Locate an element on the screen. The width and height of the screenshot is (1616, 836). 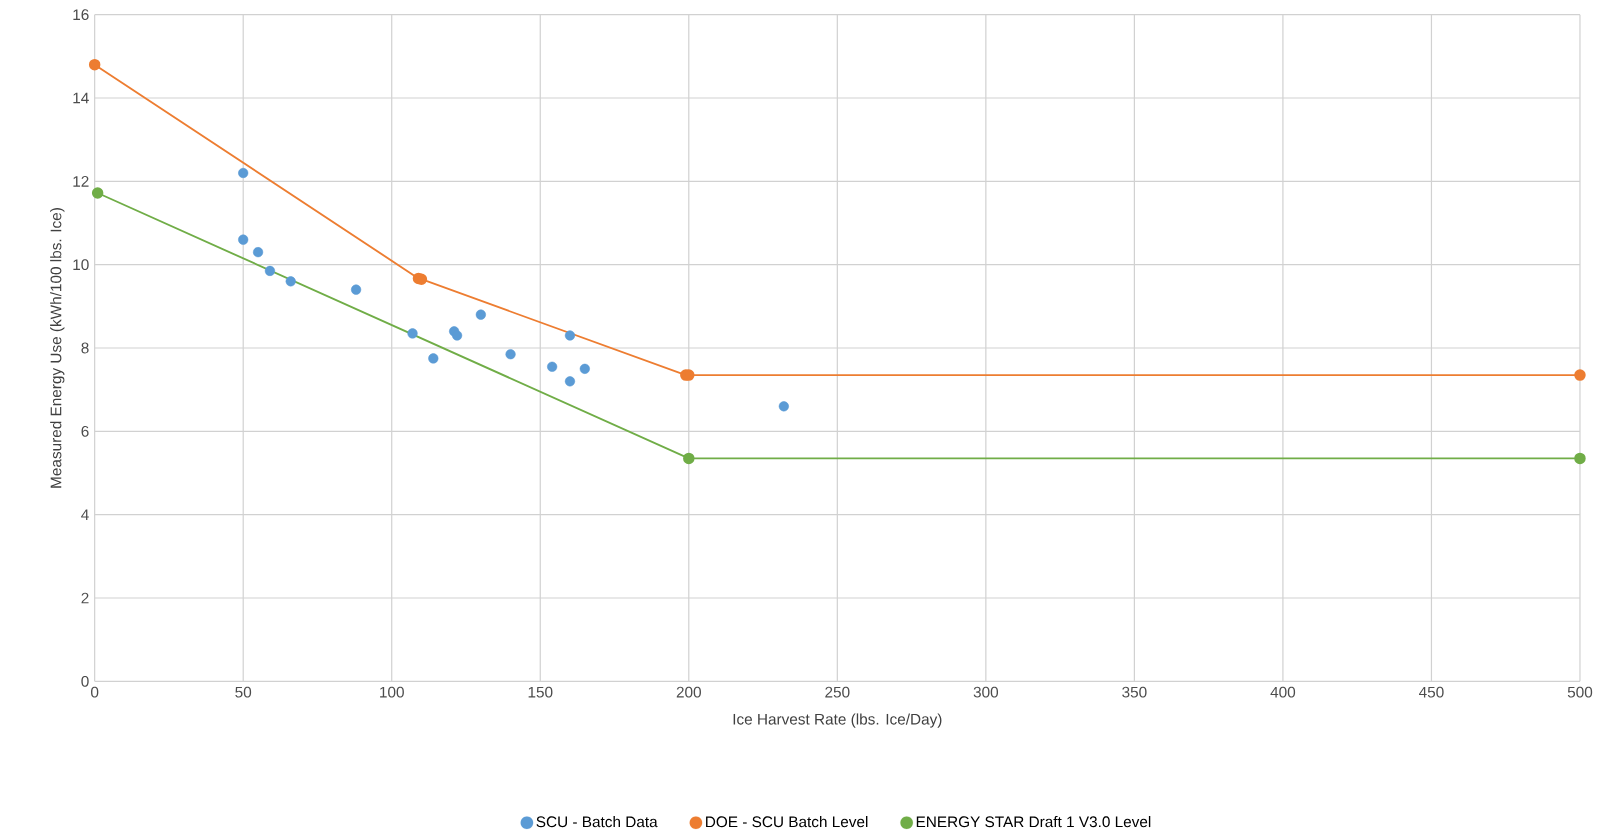
x-tick-label: 500 is located at coordinates (1580, 692).